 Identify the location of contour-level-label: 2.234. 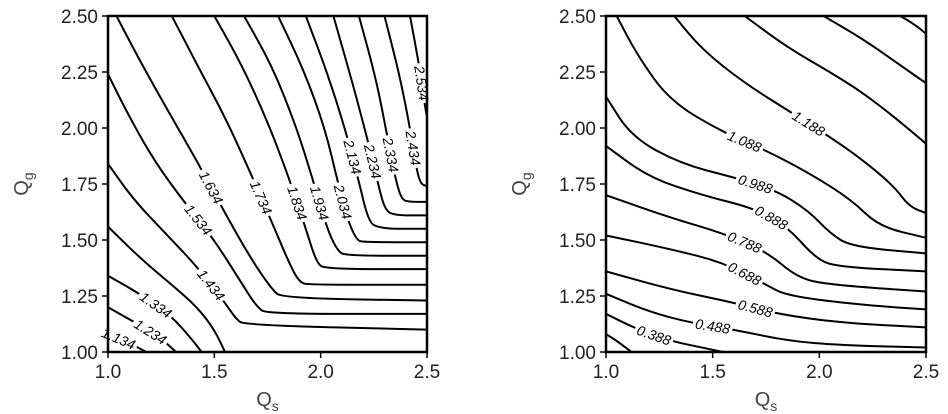
(373, 161).